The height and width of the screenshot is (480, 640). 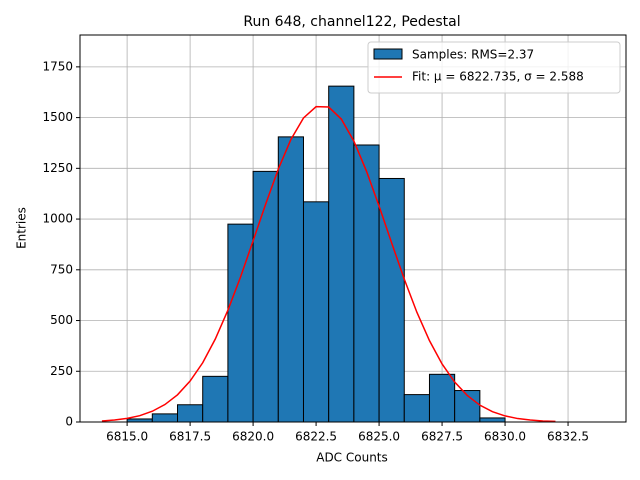 I want to click on chart-title: Run 648, channel122, Pedestal, so click(x=351, y=22).